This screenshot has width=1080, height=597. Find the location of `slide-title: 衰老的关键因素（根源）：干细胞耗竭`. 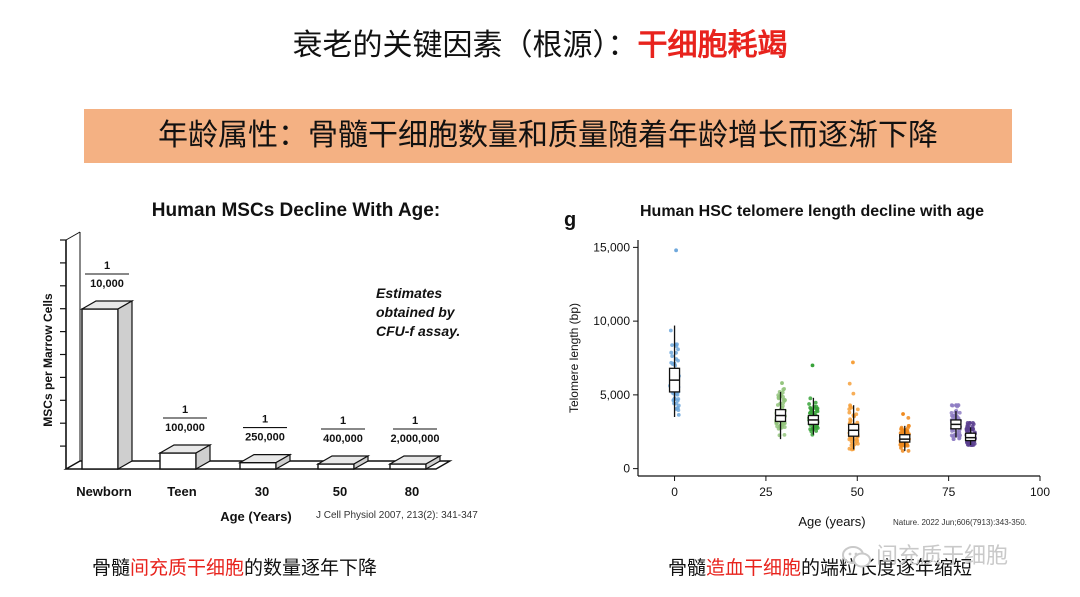

slide-title: 衰老的关键因素（根源）：干细胞耗竭 is located at coordinates (540, 42).